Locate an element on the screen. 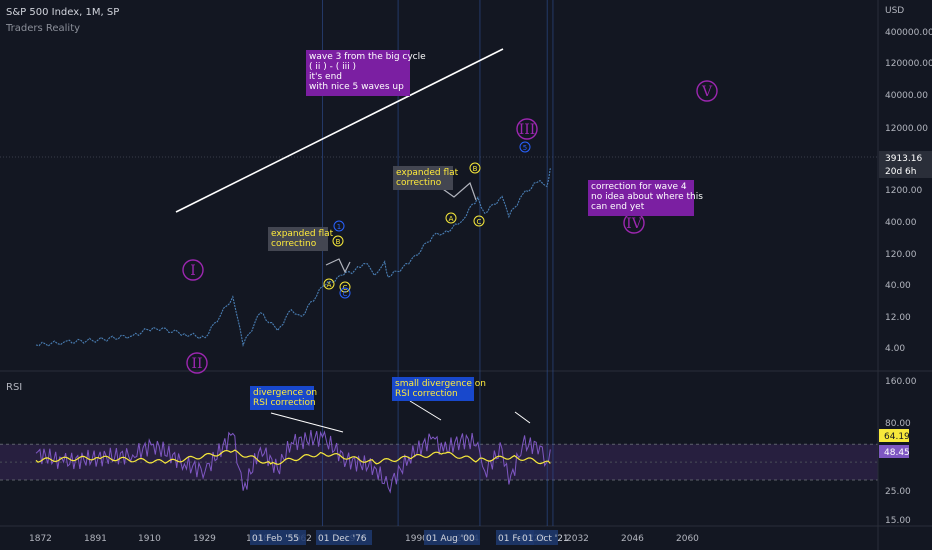 The height and width of the screenshot is (550, 932). time-tick-label: 1910 is located at coordinates (149, 539).